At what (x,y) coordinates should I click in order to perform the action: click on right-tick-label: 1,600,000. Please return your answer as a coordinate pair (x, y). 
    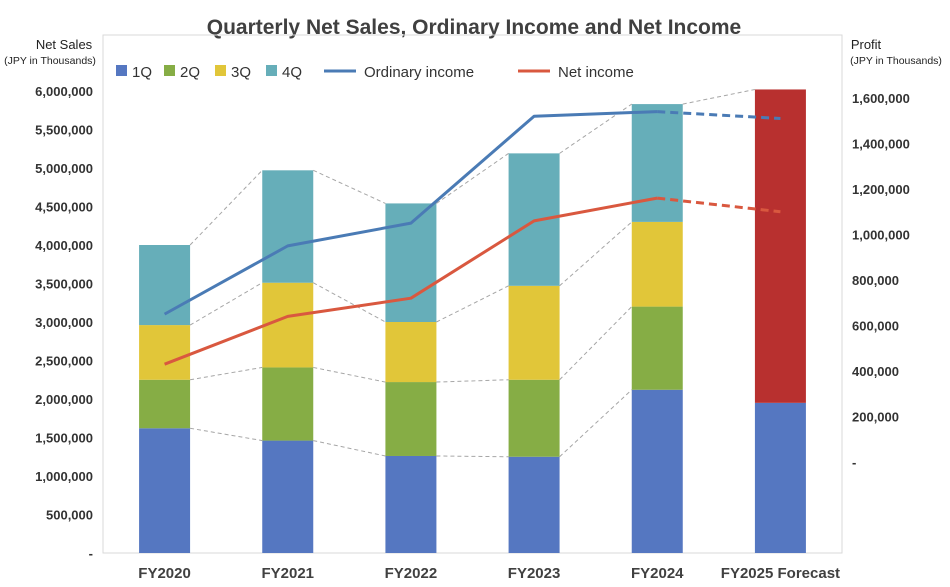
    Looking at the image, I should click on (881, 98).